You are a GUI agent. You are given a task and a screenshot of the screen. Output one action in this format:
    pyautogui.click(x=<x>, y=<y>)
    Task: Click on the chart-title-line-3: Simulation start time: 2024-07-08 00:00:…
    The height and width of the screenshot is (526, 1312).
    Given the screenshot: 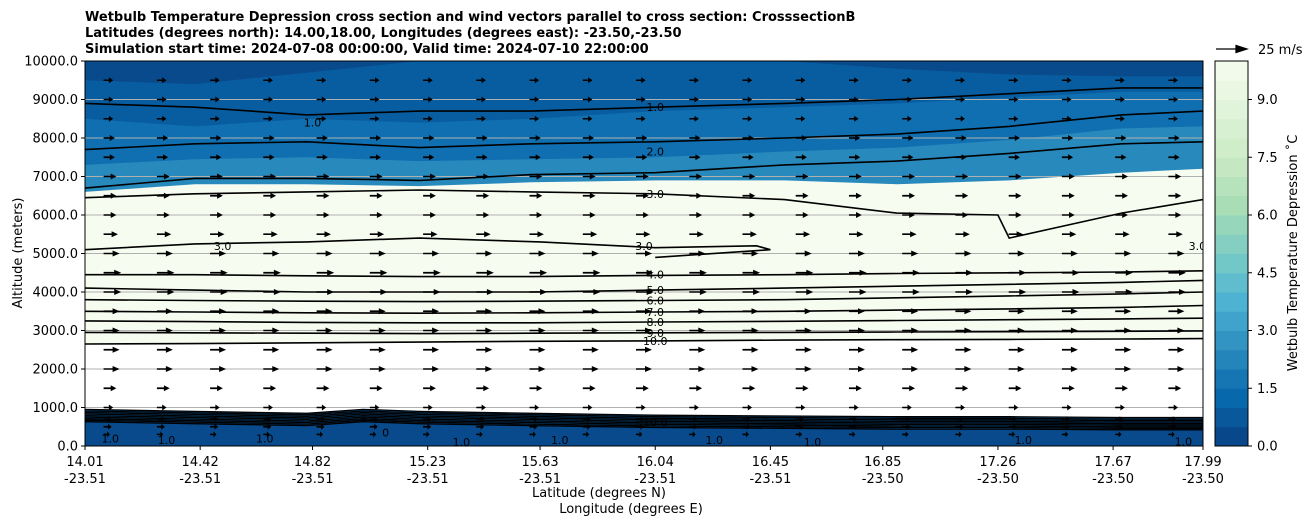 What is the action you would take?
    pyautogui.click(x=367, y=49)
    